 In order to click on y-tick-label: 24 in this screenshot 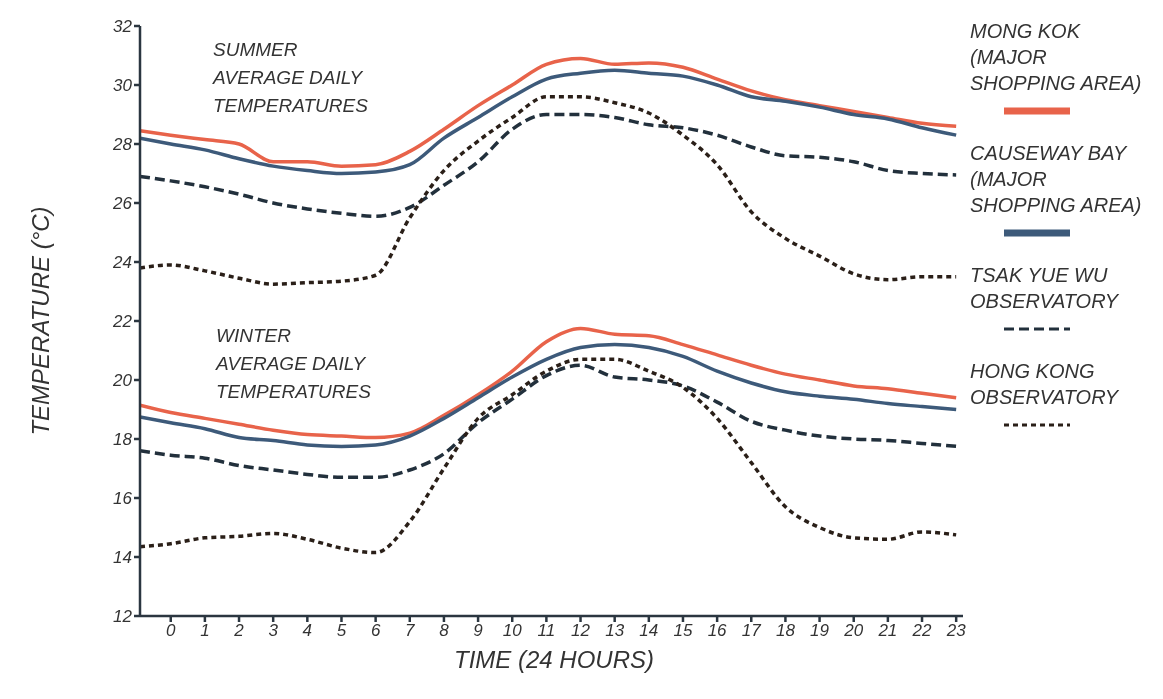, I will do `click(122, 263)`.